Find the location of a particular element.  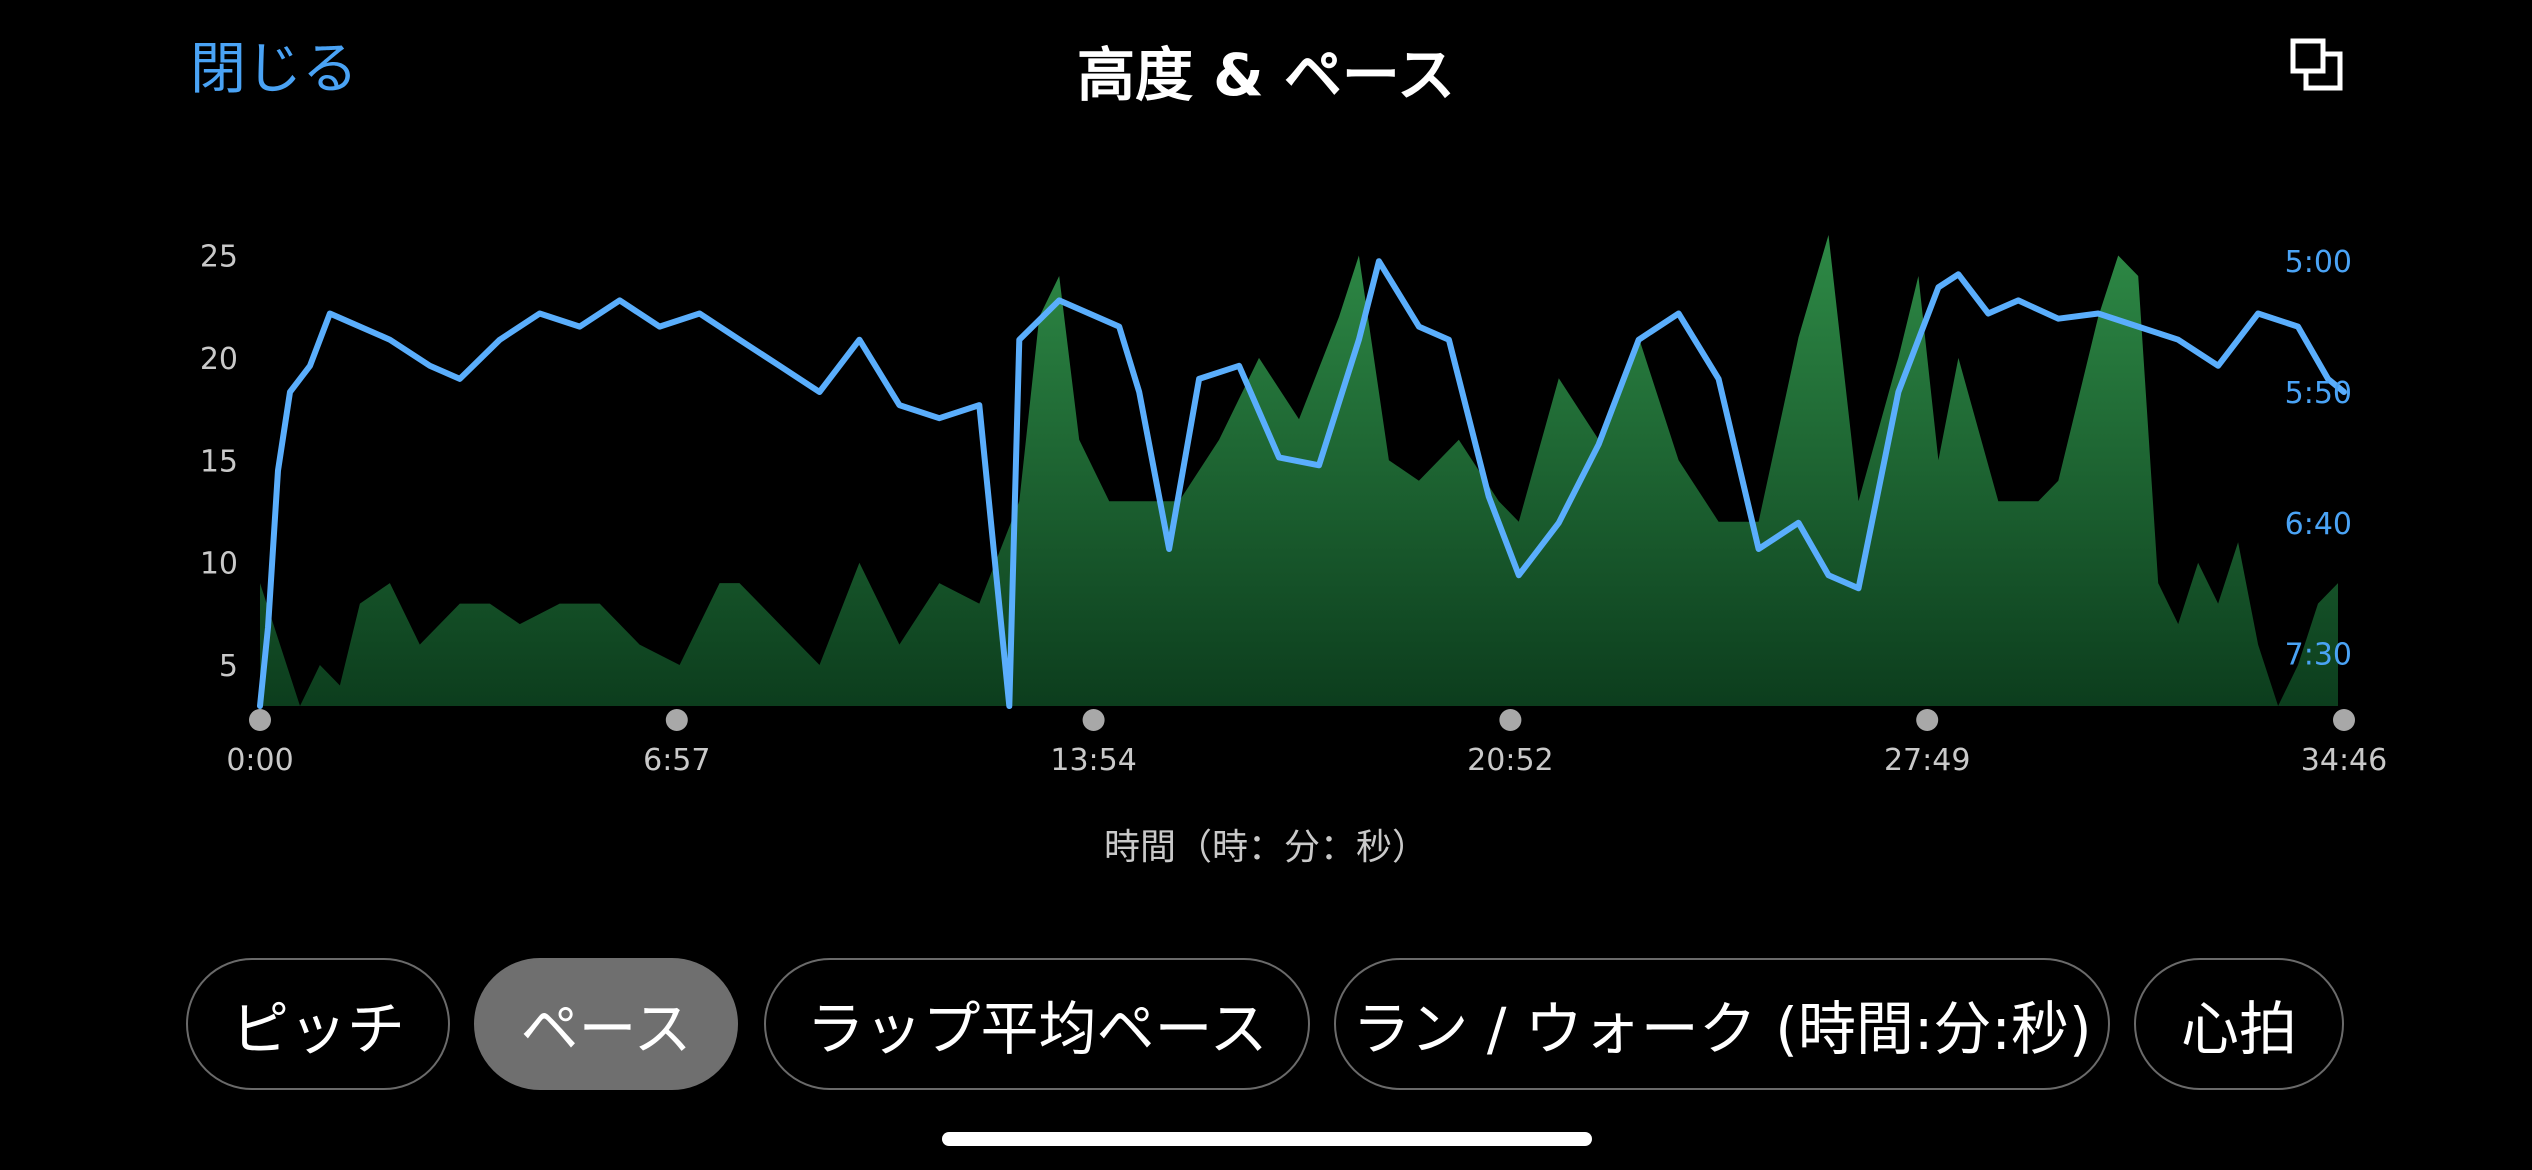

tab-heart-rate: 心拍 is located at coordinates (2239, 1024).